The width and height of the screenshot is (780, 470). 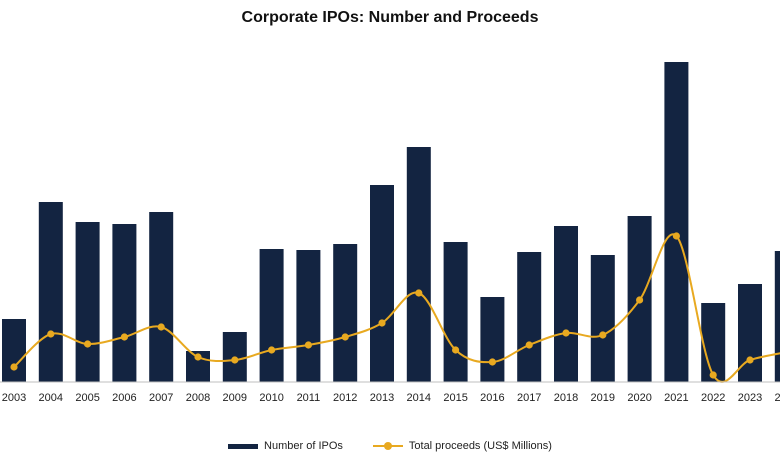 I want to click on proceeds-point-2023, so click(x=750, y=360).